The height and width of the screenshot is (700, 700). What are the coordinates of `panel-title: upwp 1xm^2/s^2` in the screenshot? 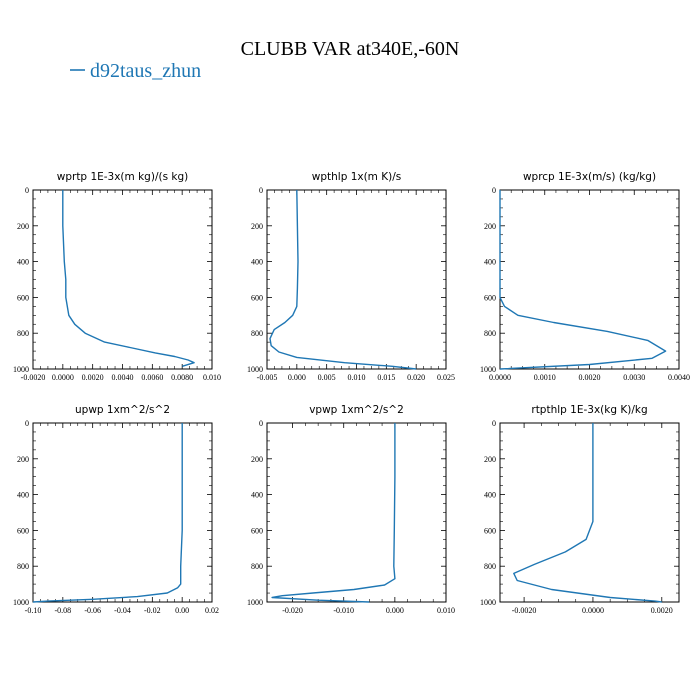 It's located at (122, 410).